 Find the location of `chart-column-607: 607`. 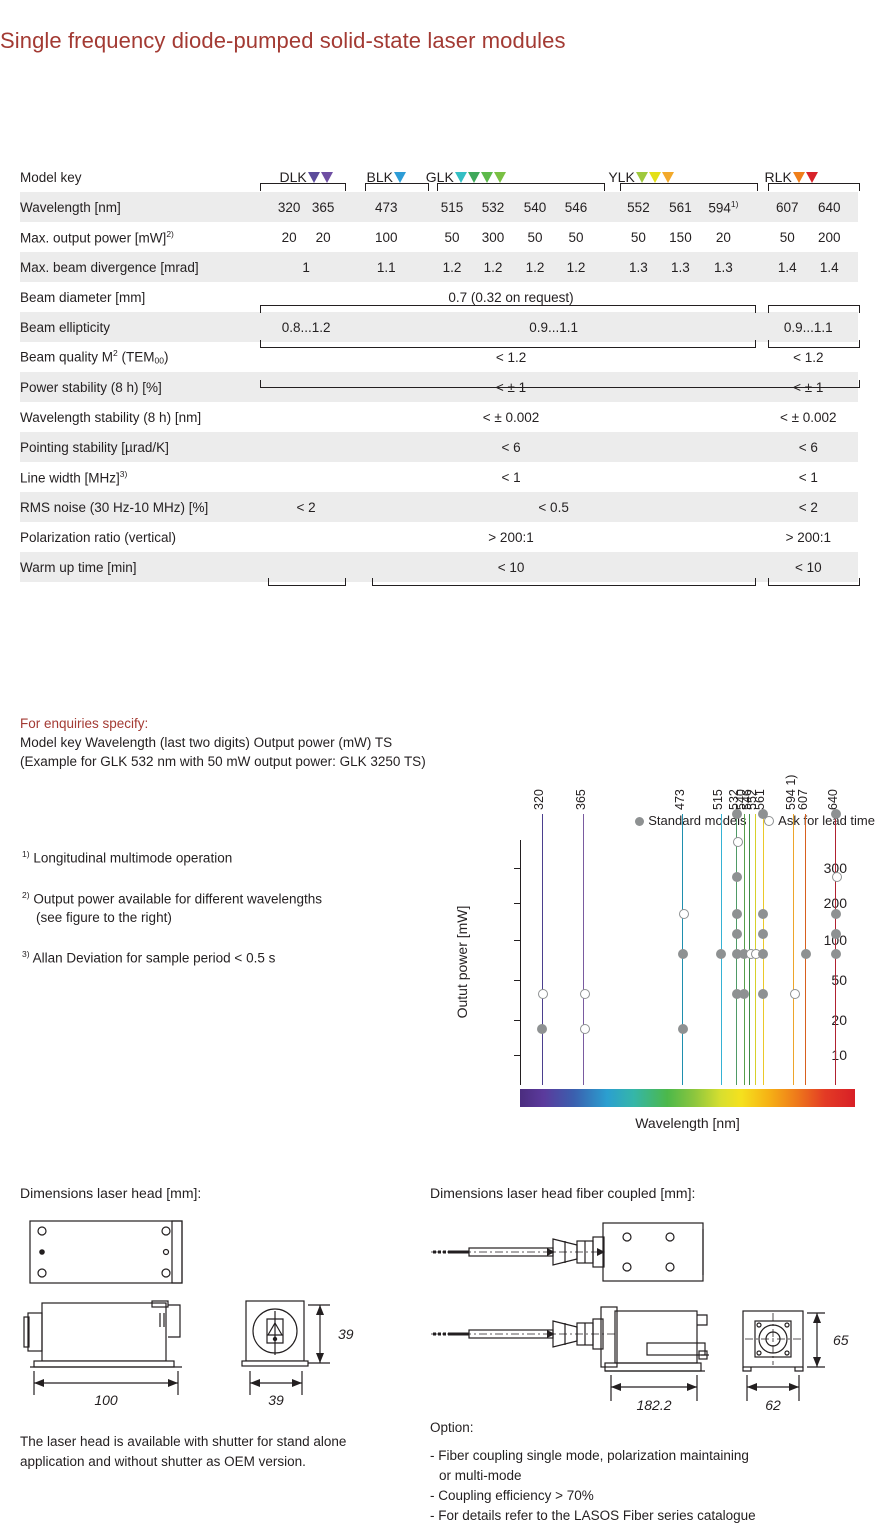

chart-column-607: 607 is located at coordinates (803, 937).